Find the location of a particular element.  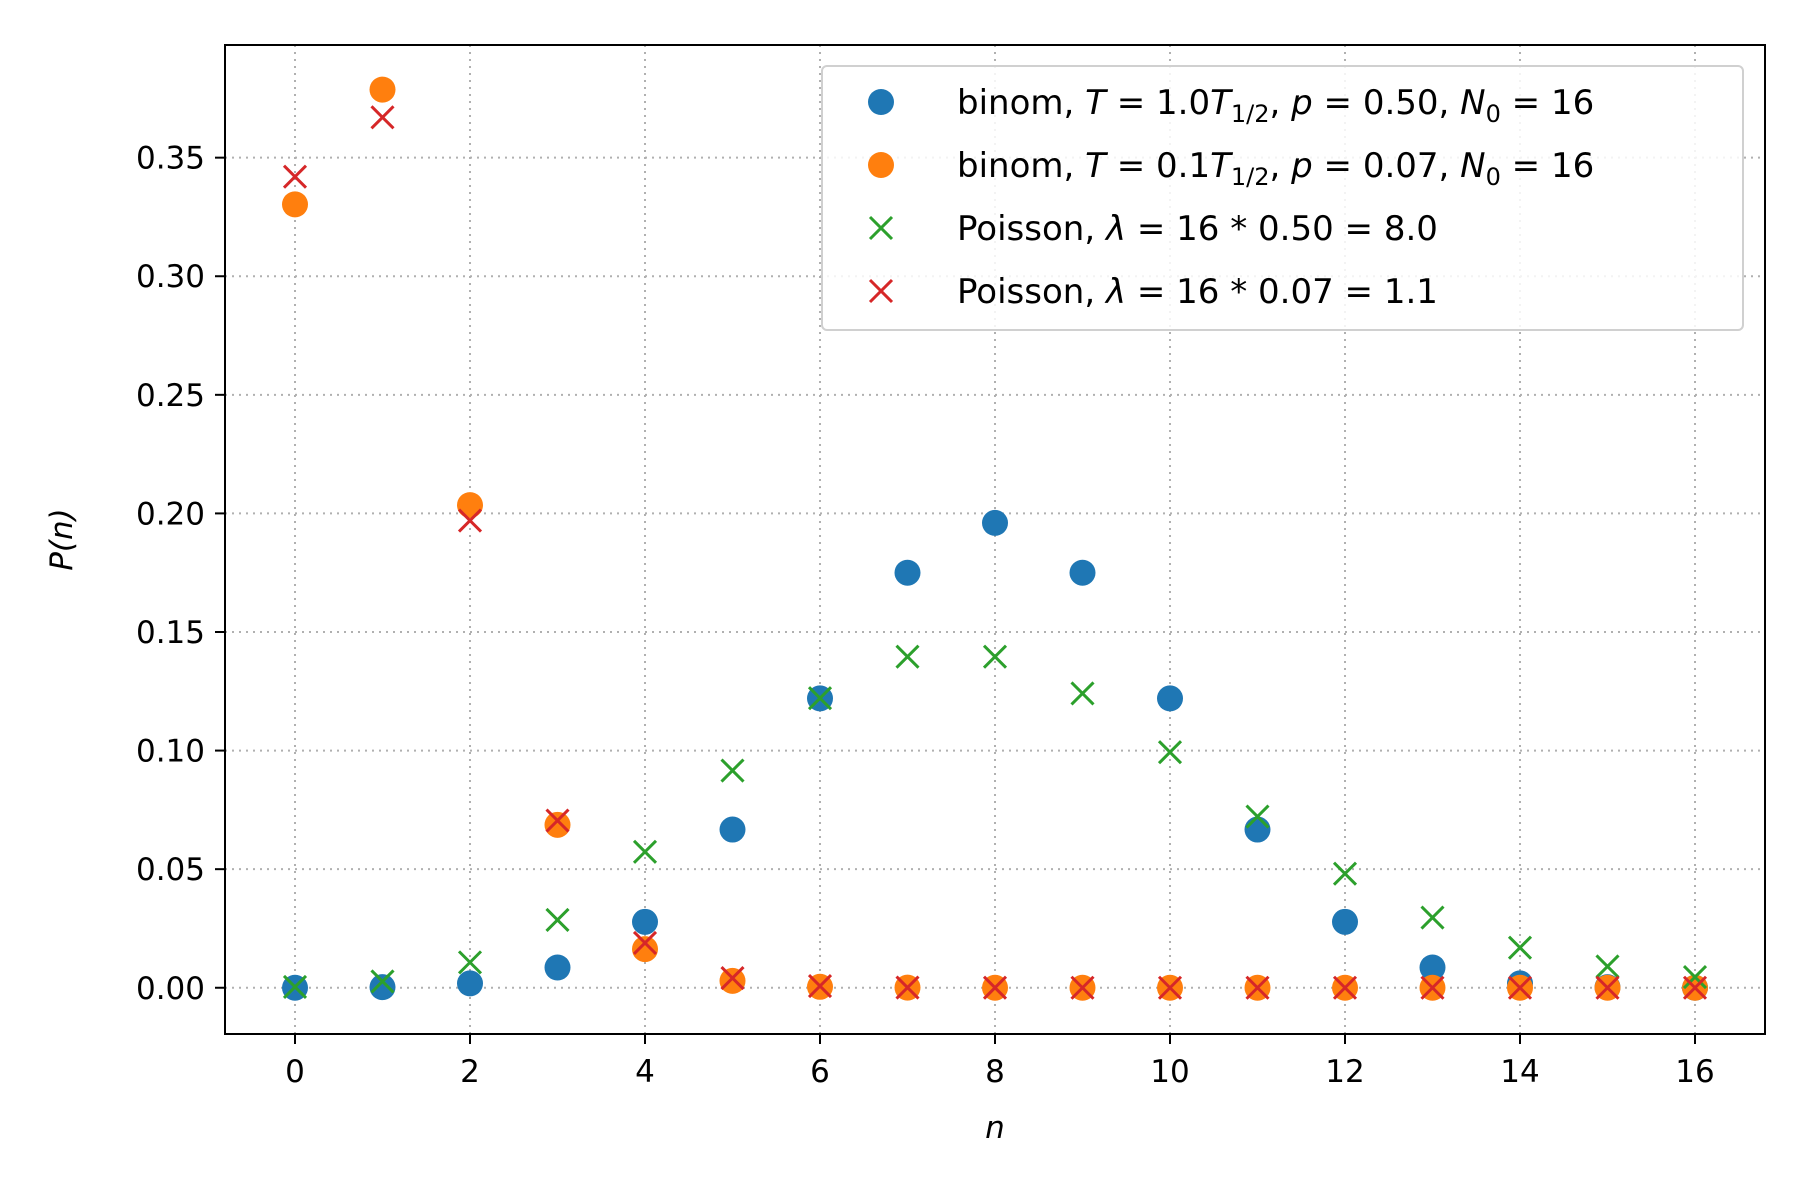

y-tick-label: 0.10 is located at coordinates (170, 752).